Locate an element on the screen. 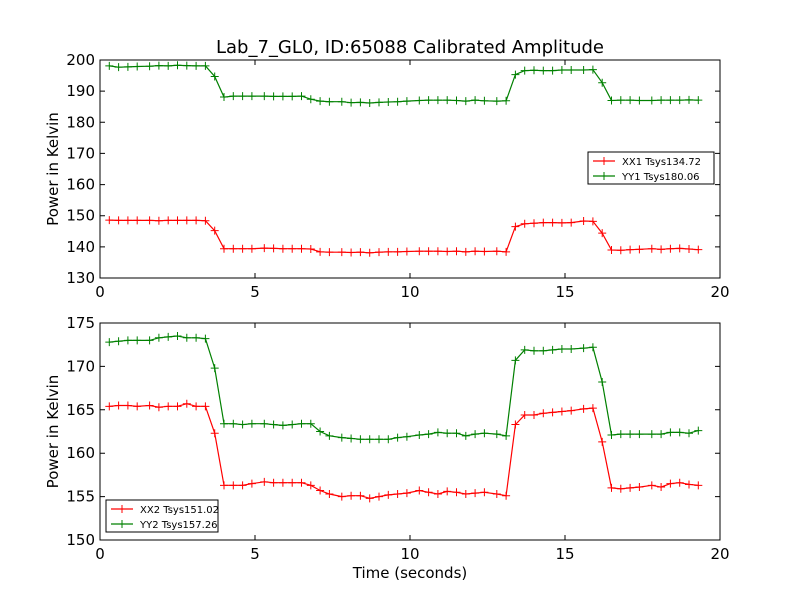  y-tick-label: 180 is located at coordinates (80, 122).